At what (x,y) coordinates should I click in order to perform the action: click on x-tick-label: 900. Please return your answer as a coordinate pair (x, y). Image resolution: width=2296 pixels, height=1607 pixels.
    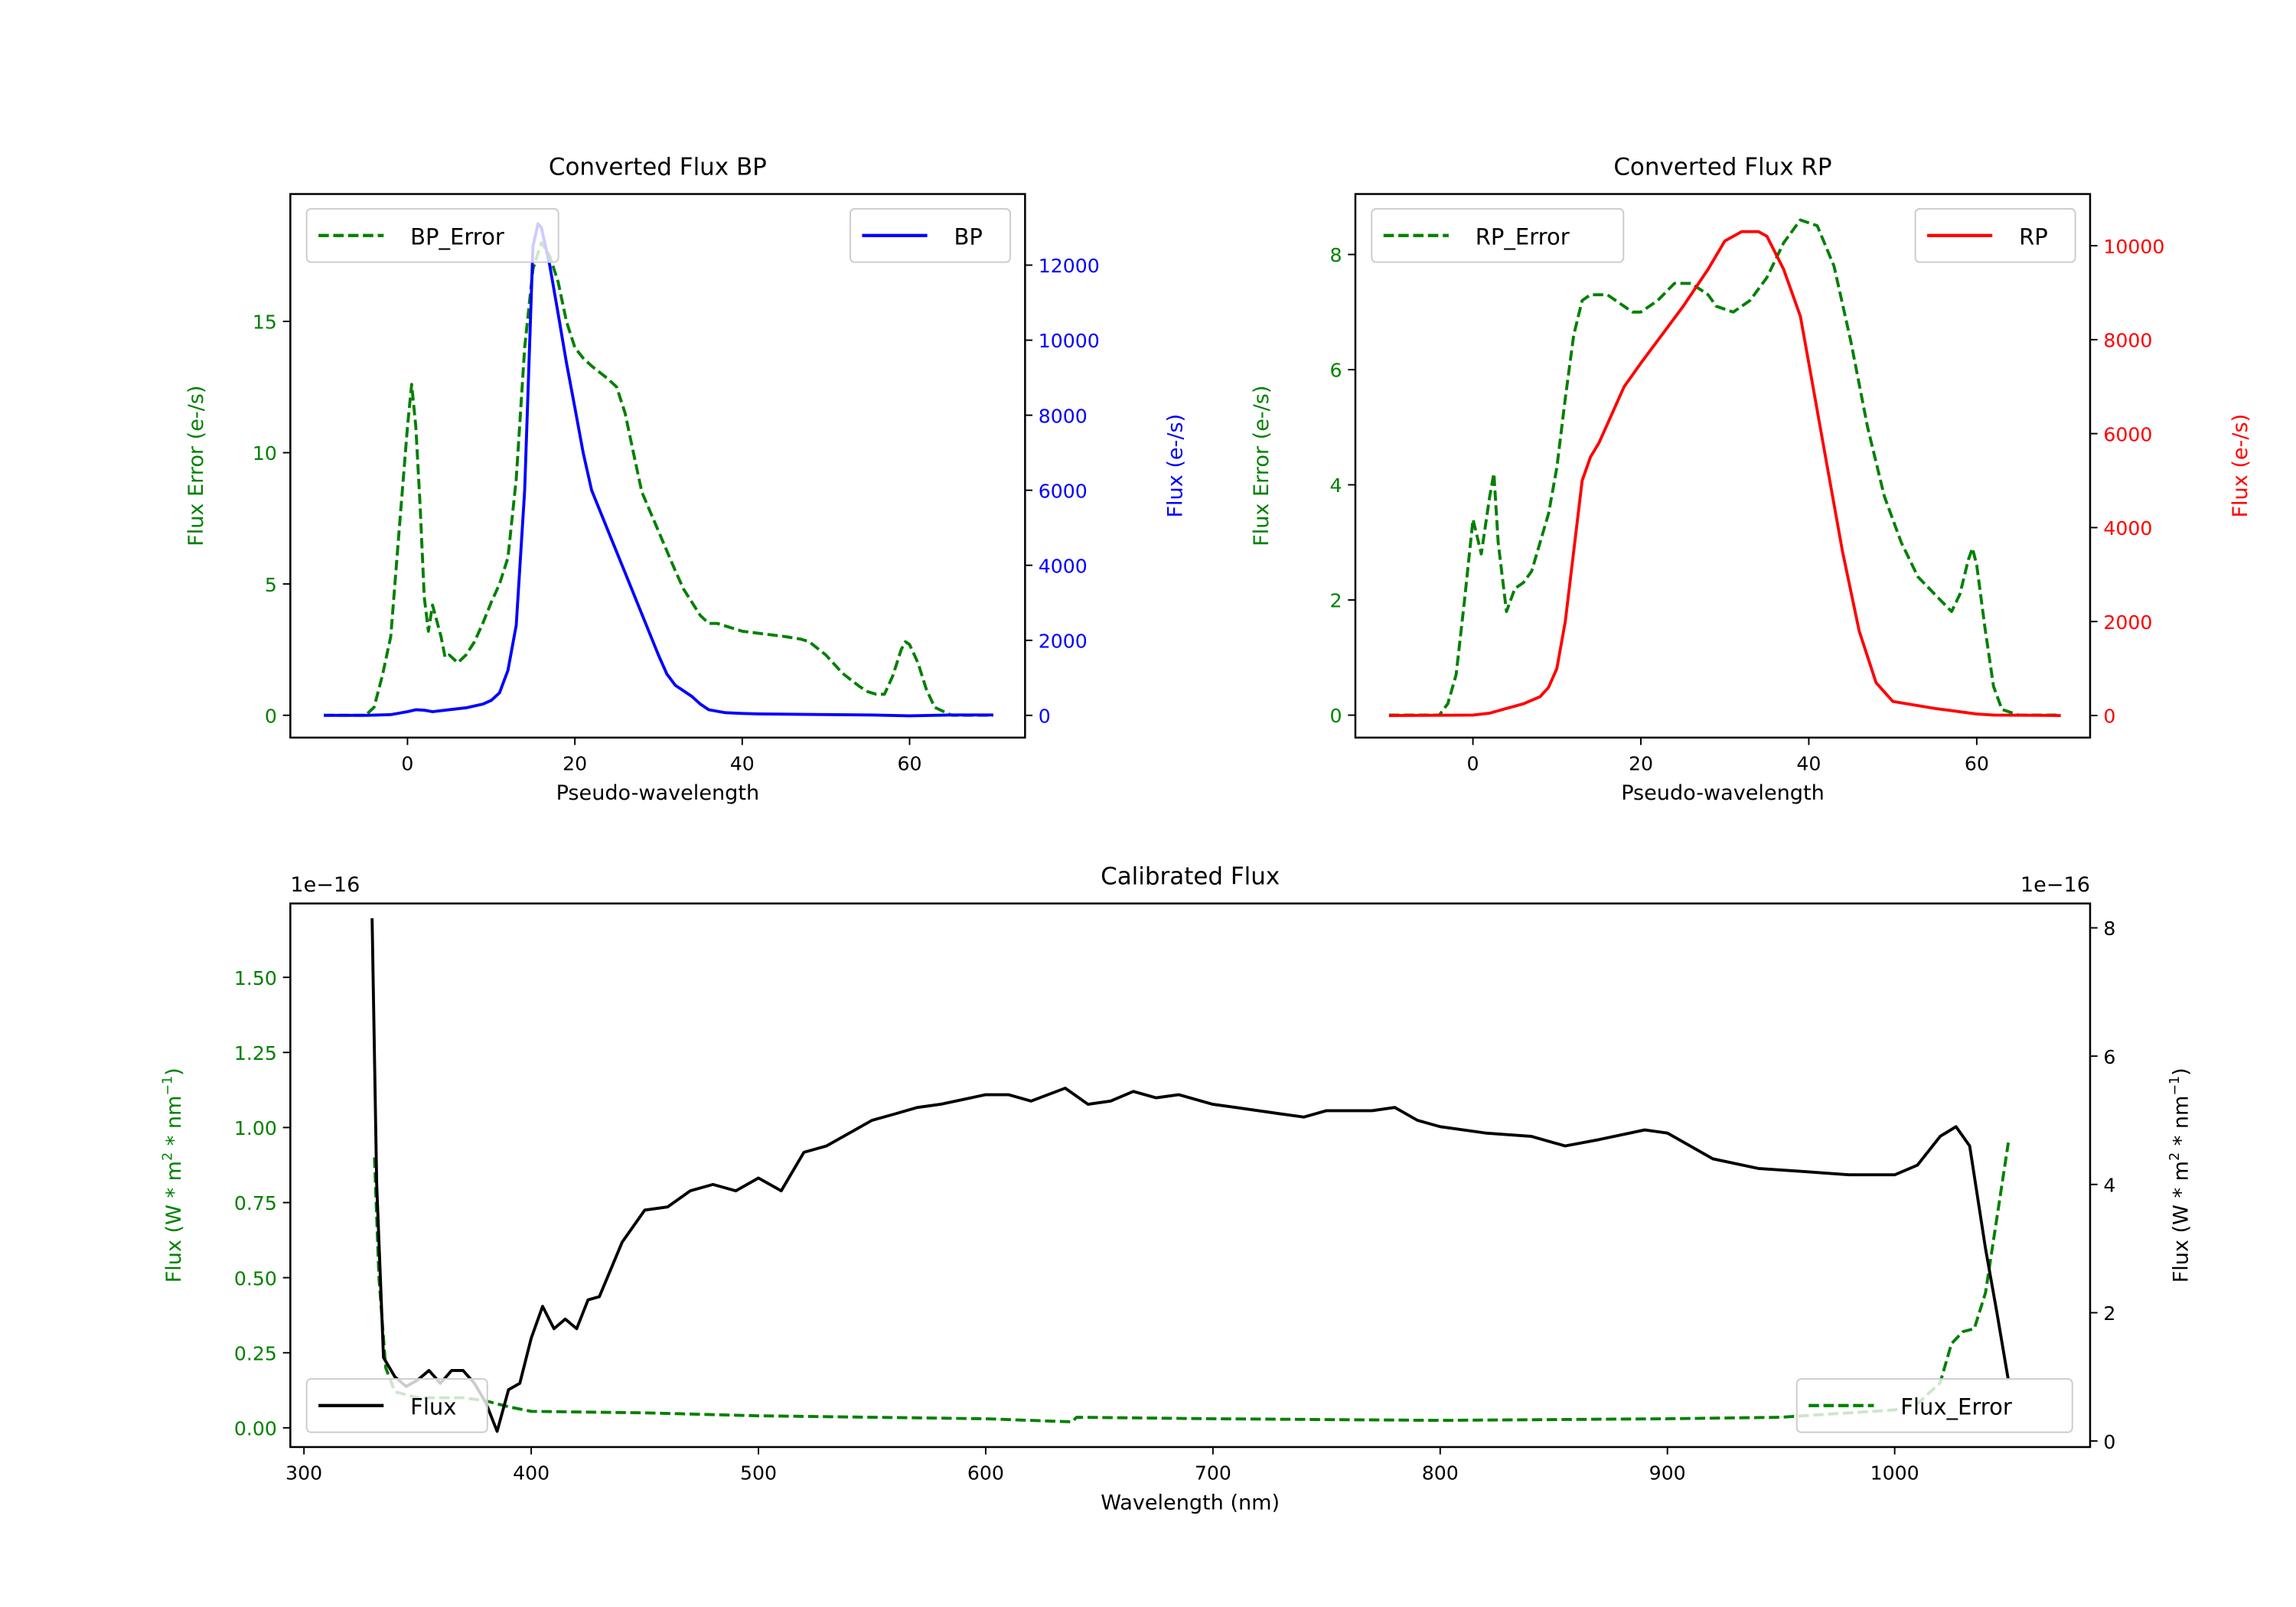
    Looking at the image, I should click on (1667, 1473).